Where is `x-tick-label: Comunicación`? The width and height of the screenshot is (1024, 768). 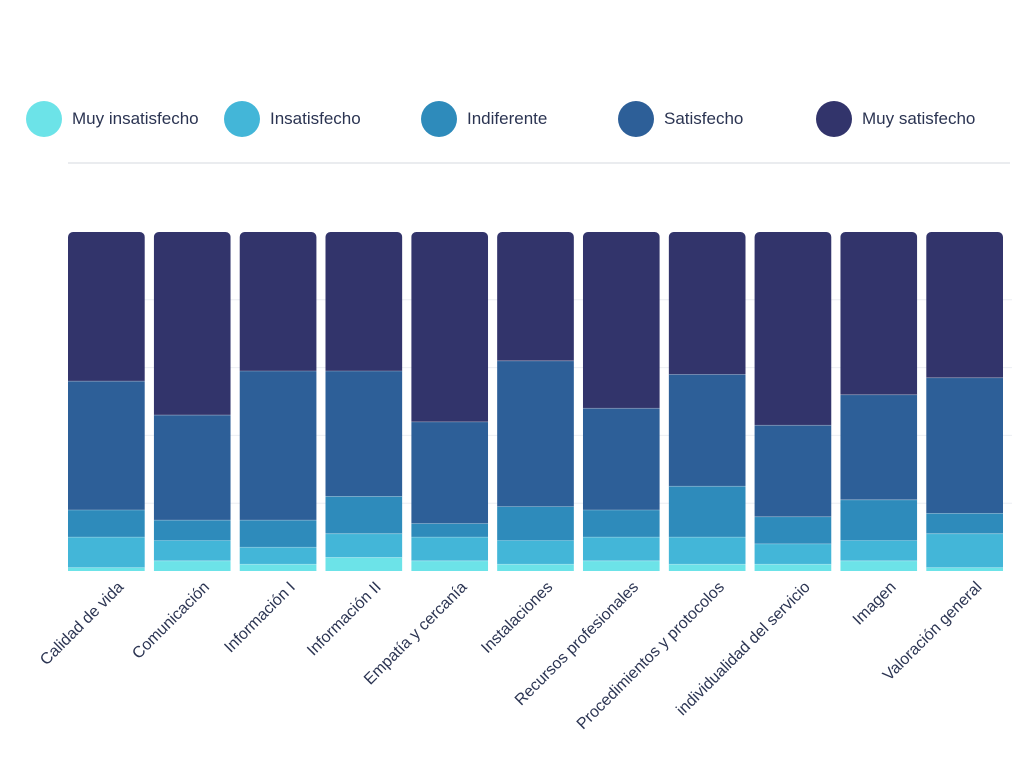
x-tick-label: Comunicación is located at coordinates (171, 621).